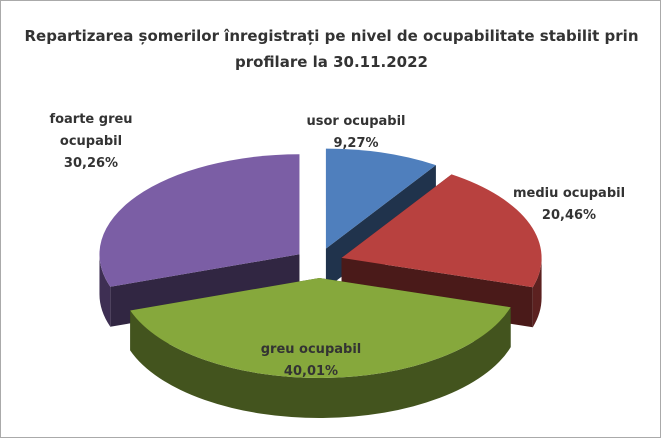 The width and height of the screenshot is (661, 438). I want to click on slice-label: greu ocupabil 40,01%, so click(311, 361).